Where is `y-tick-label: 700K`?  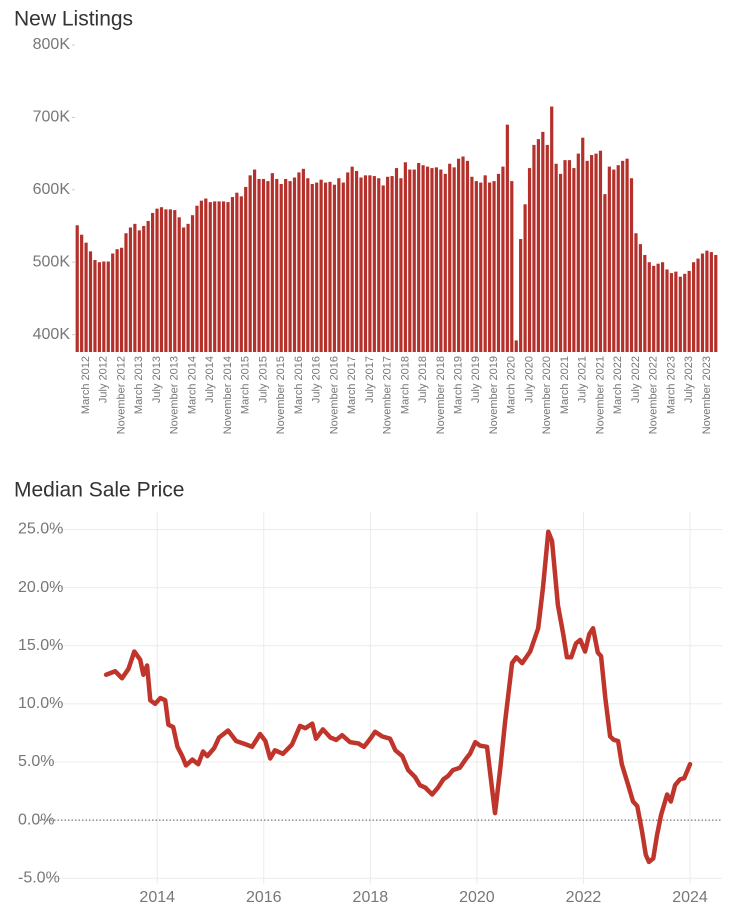 y-tick-label: 700K is located at coordinates (52, 117).